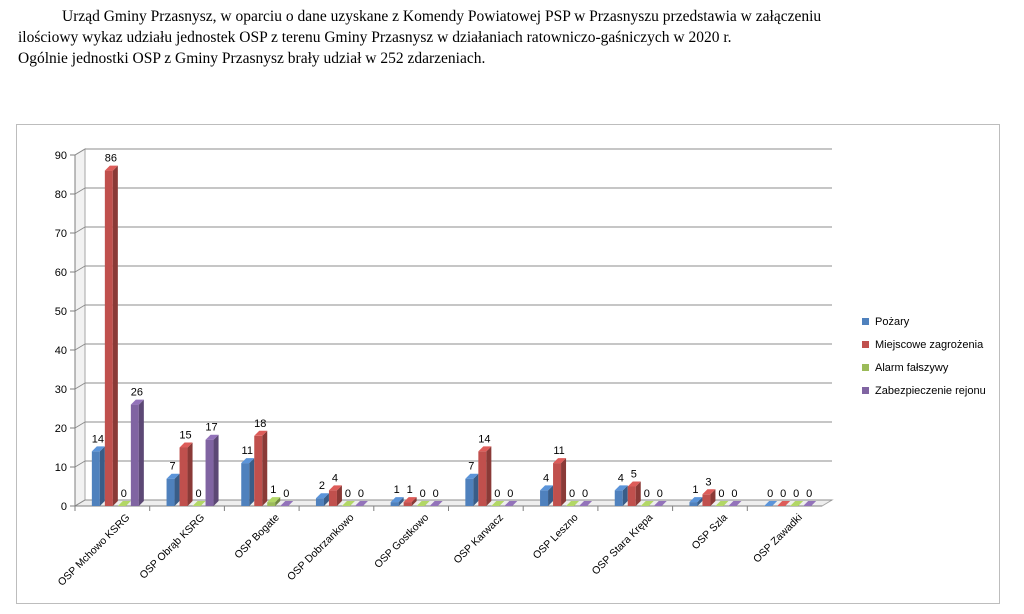 Image resolution: width=1024 pixels, height=614 pixels. I want to click on category-label: OSP Mchowo KSRG, so click(94, 550).